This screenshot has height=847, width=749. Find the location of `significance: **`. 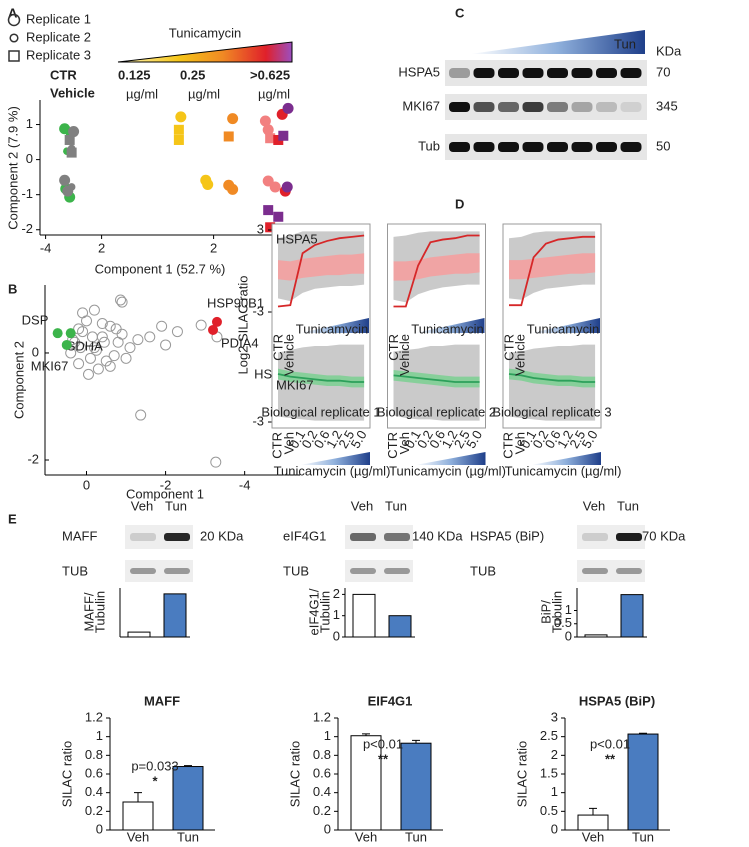

significance: ** is located at coordinates (383, 758).